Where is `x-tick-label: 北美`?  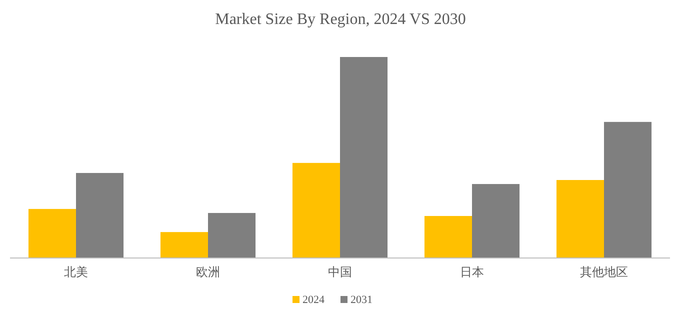 x-tick-label: 北美 is located at coordinates (76, 272).